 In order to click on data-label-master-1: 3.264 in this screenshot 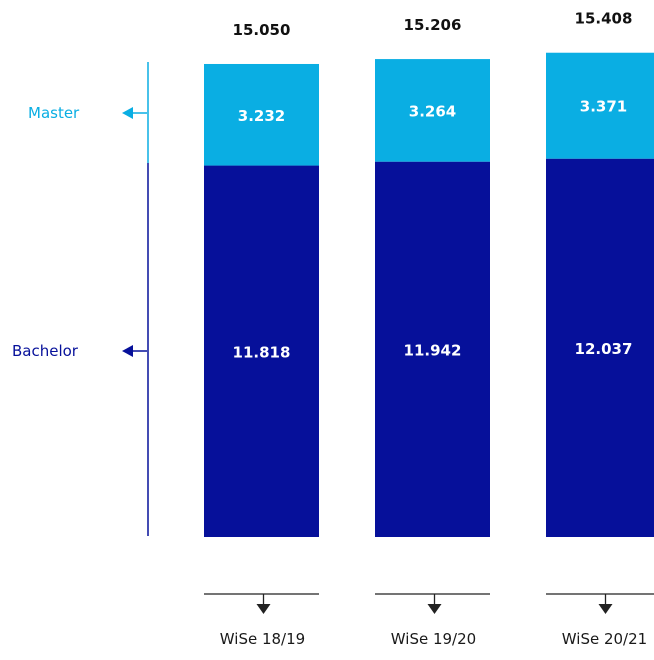, I will do `click(432, 111)`.